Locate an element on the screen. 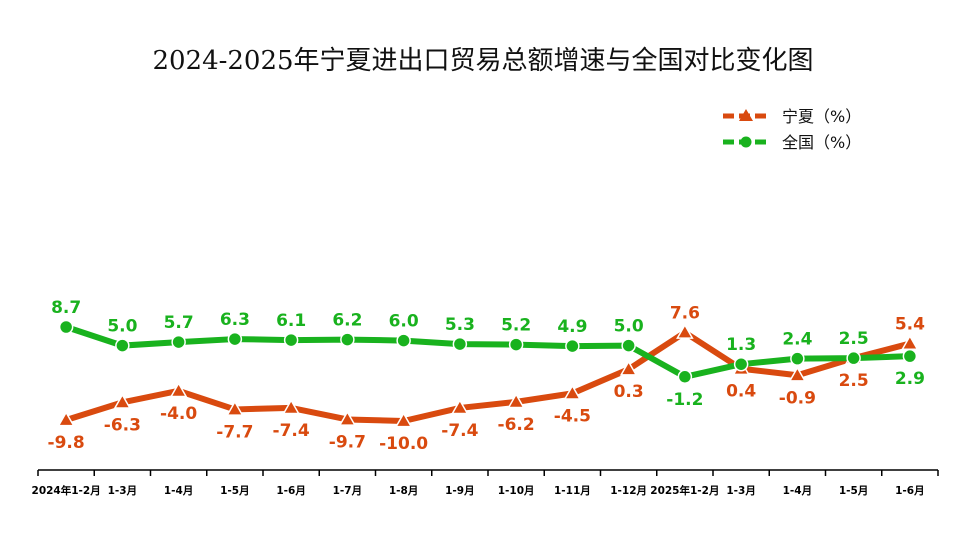 This screenshot has height=541, width=966. data-label: 6.3 is located at coordinates (235, 320).